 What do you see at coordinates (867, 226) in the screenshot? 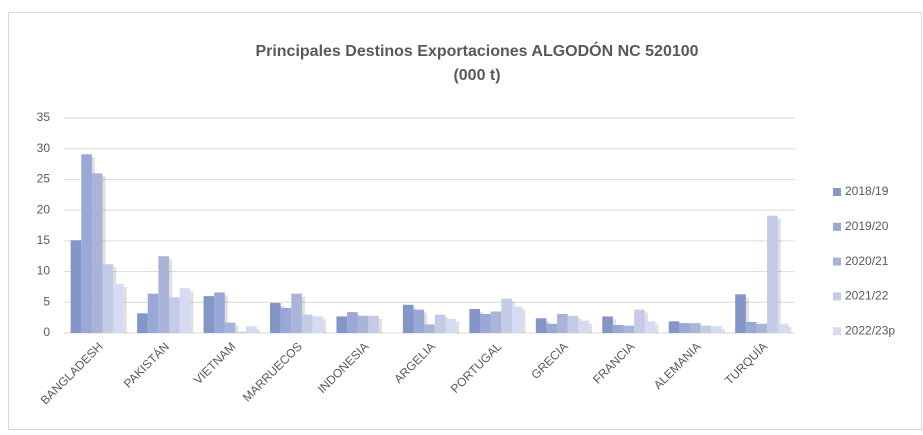
I see `legend-label: 2019/20` at bounding box center [867, 226].